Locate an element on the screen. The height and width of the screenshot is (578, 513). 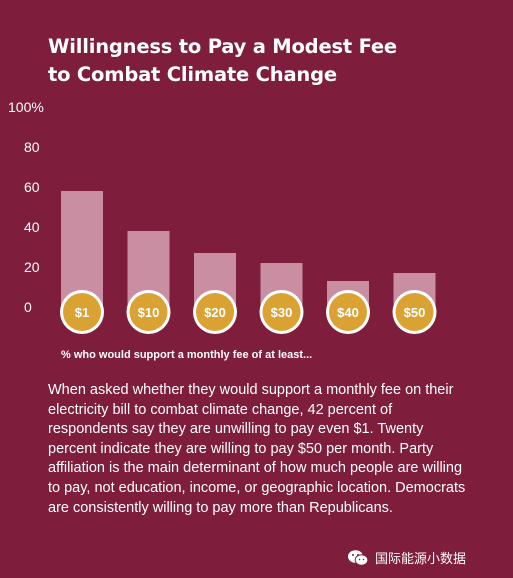
category-label: $40 is located at coordinates (348, 312).